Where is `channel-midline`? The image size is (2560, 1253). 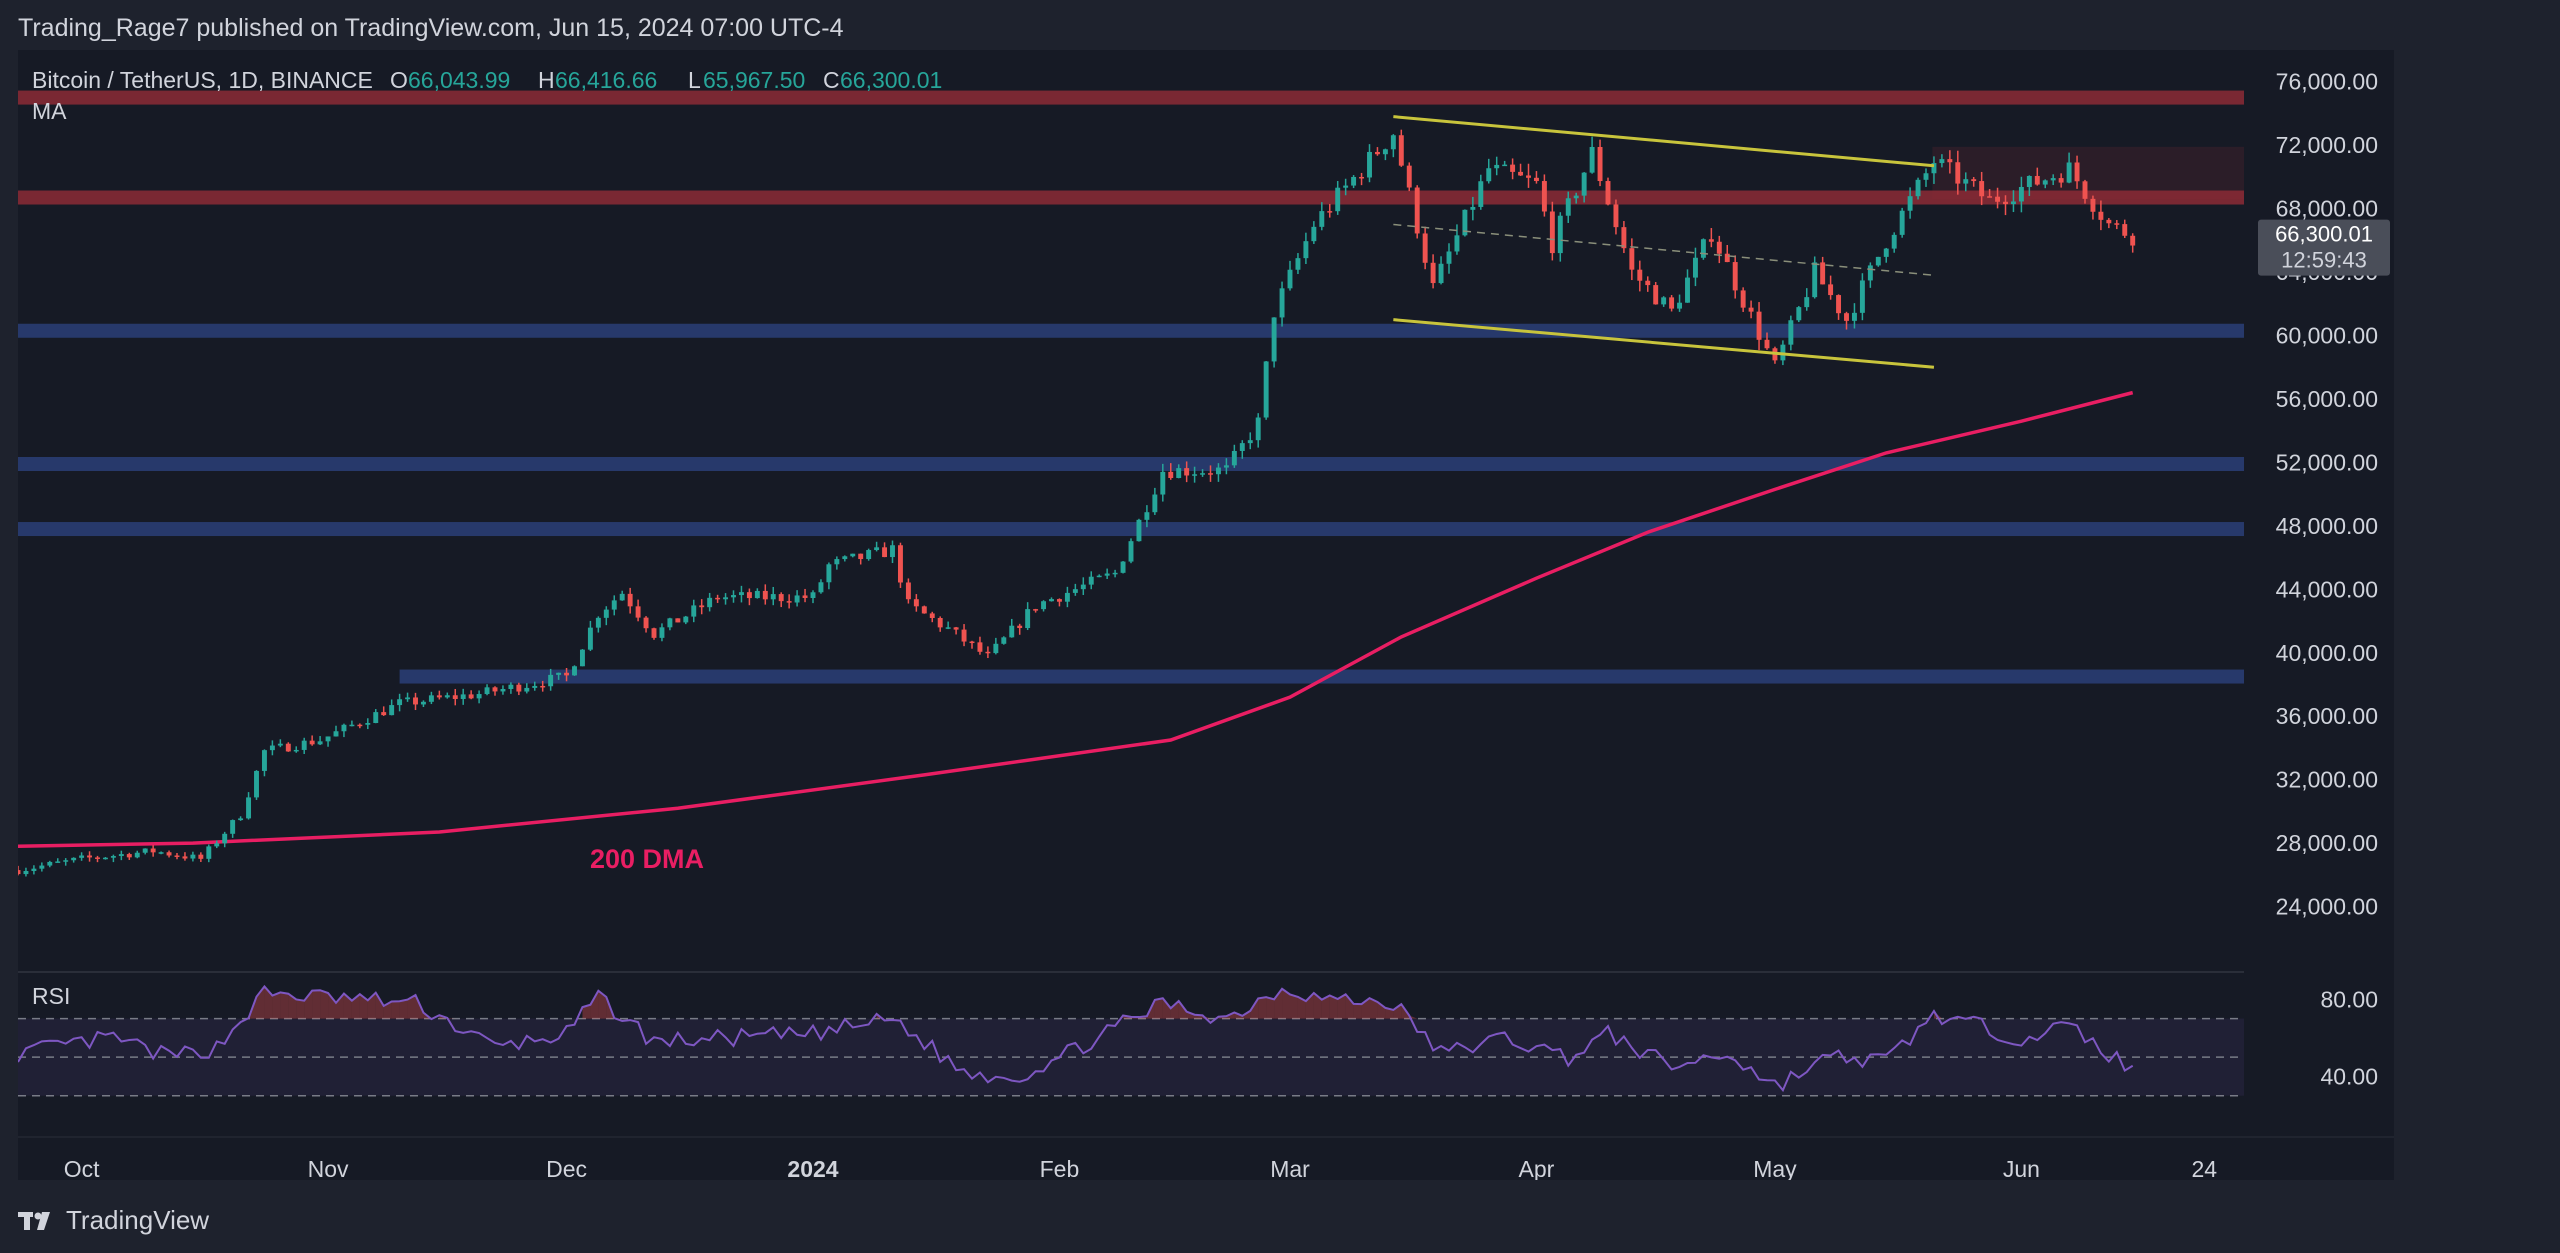
channel-midline is located at coordinates (1664, 249).